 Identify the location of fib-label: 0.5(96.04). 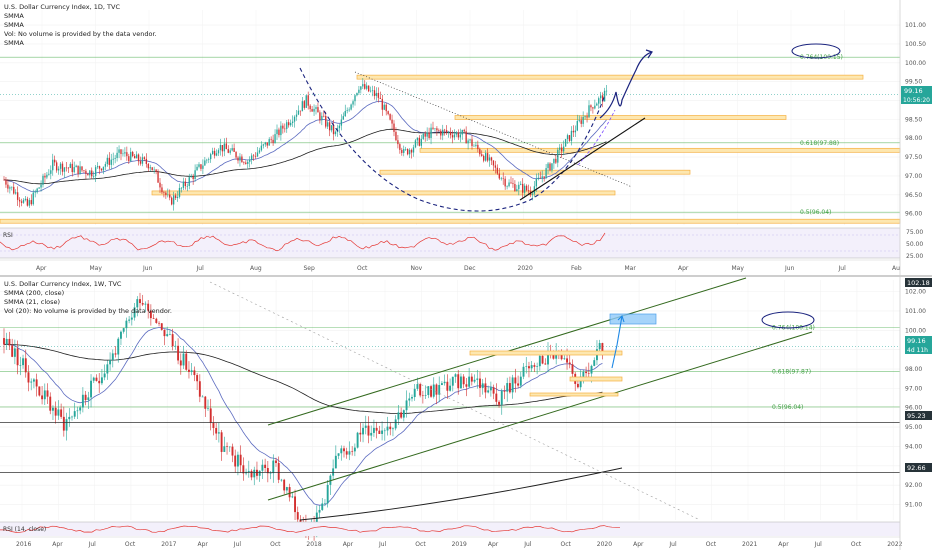
(815, 212).